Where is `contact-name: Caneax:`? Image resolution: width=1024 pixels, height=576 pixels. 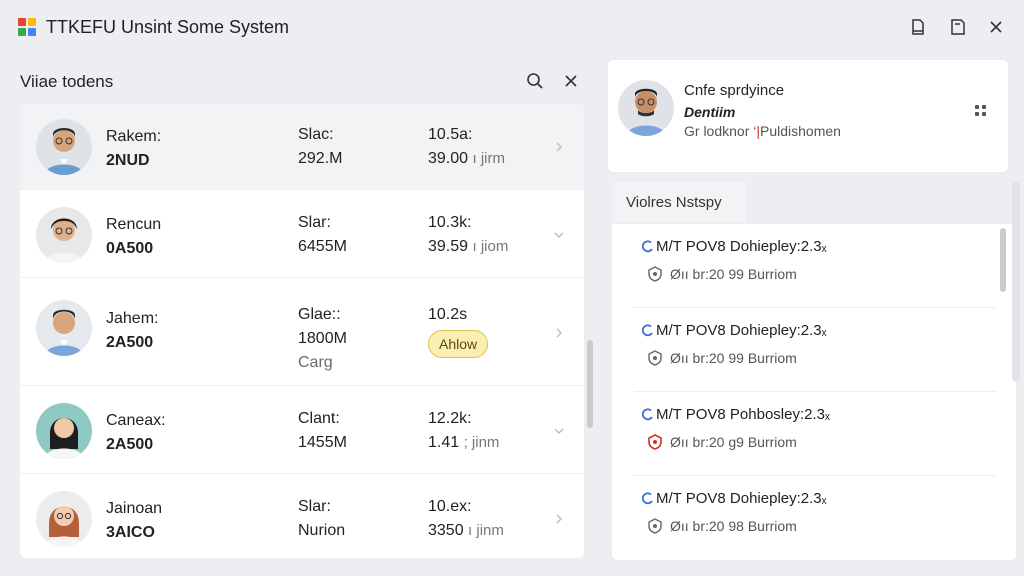 contact-name: Caneax: is located at coordinates (136, 420).